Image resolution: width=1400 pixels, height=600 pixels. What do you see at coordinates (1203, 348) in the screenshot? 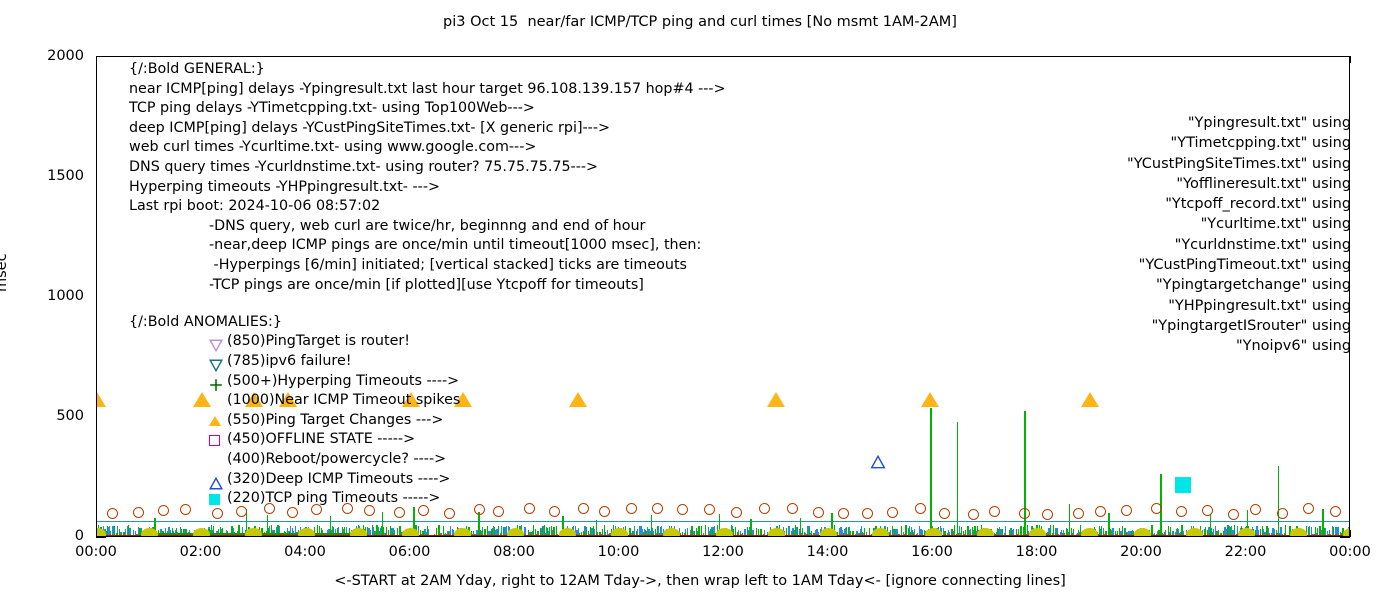
I see `legend-item: "Ynoipv6" using 1:2` at bounding box center [1203, 348].